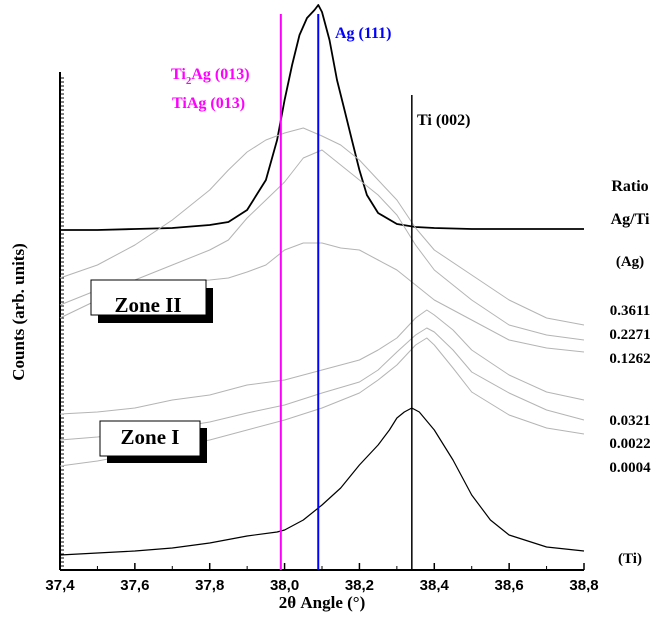  I want to click on y-axis-title: Counts (arb. units), so click(18, 311).